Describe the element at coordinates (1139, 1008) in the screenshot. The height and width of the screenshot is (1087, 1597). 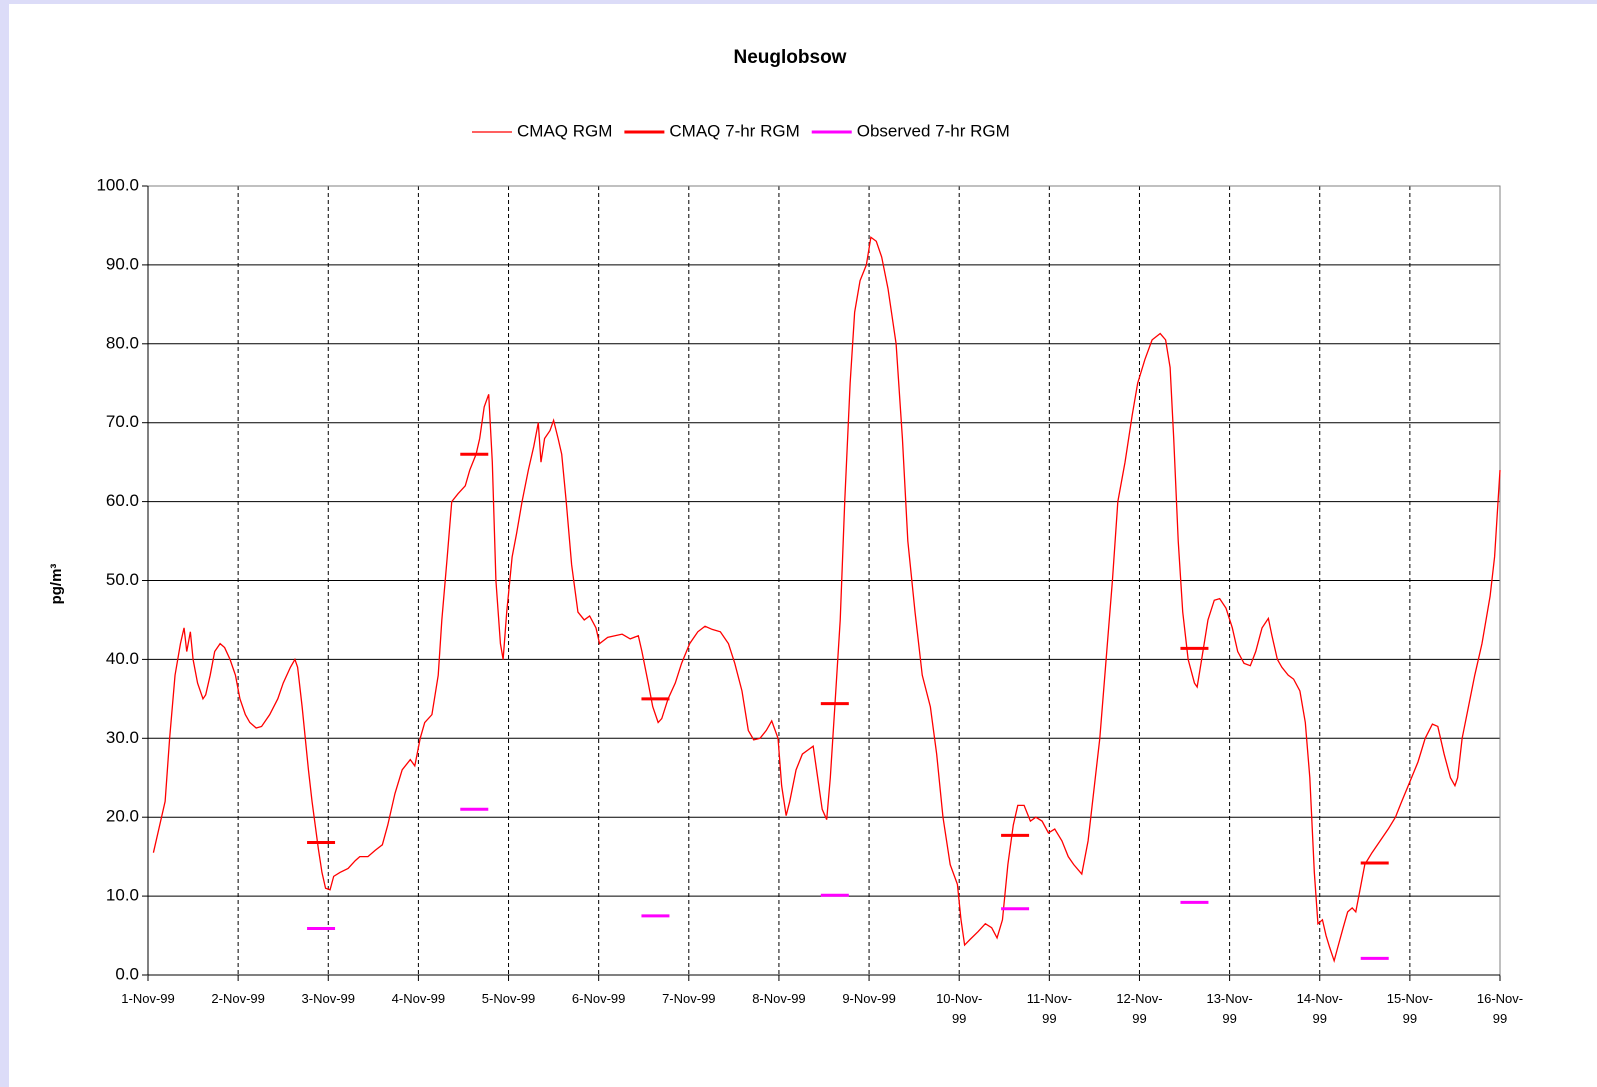
I see `x-tick-label: 12-Nov- 99` at that location.